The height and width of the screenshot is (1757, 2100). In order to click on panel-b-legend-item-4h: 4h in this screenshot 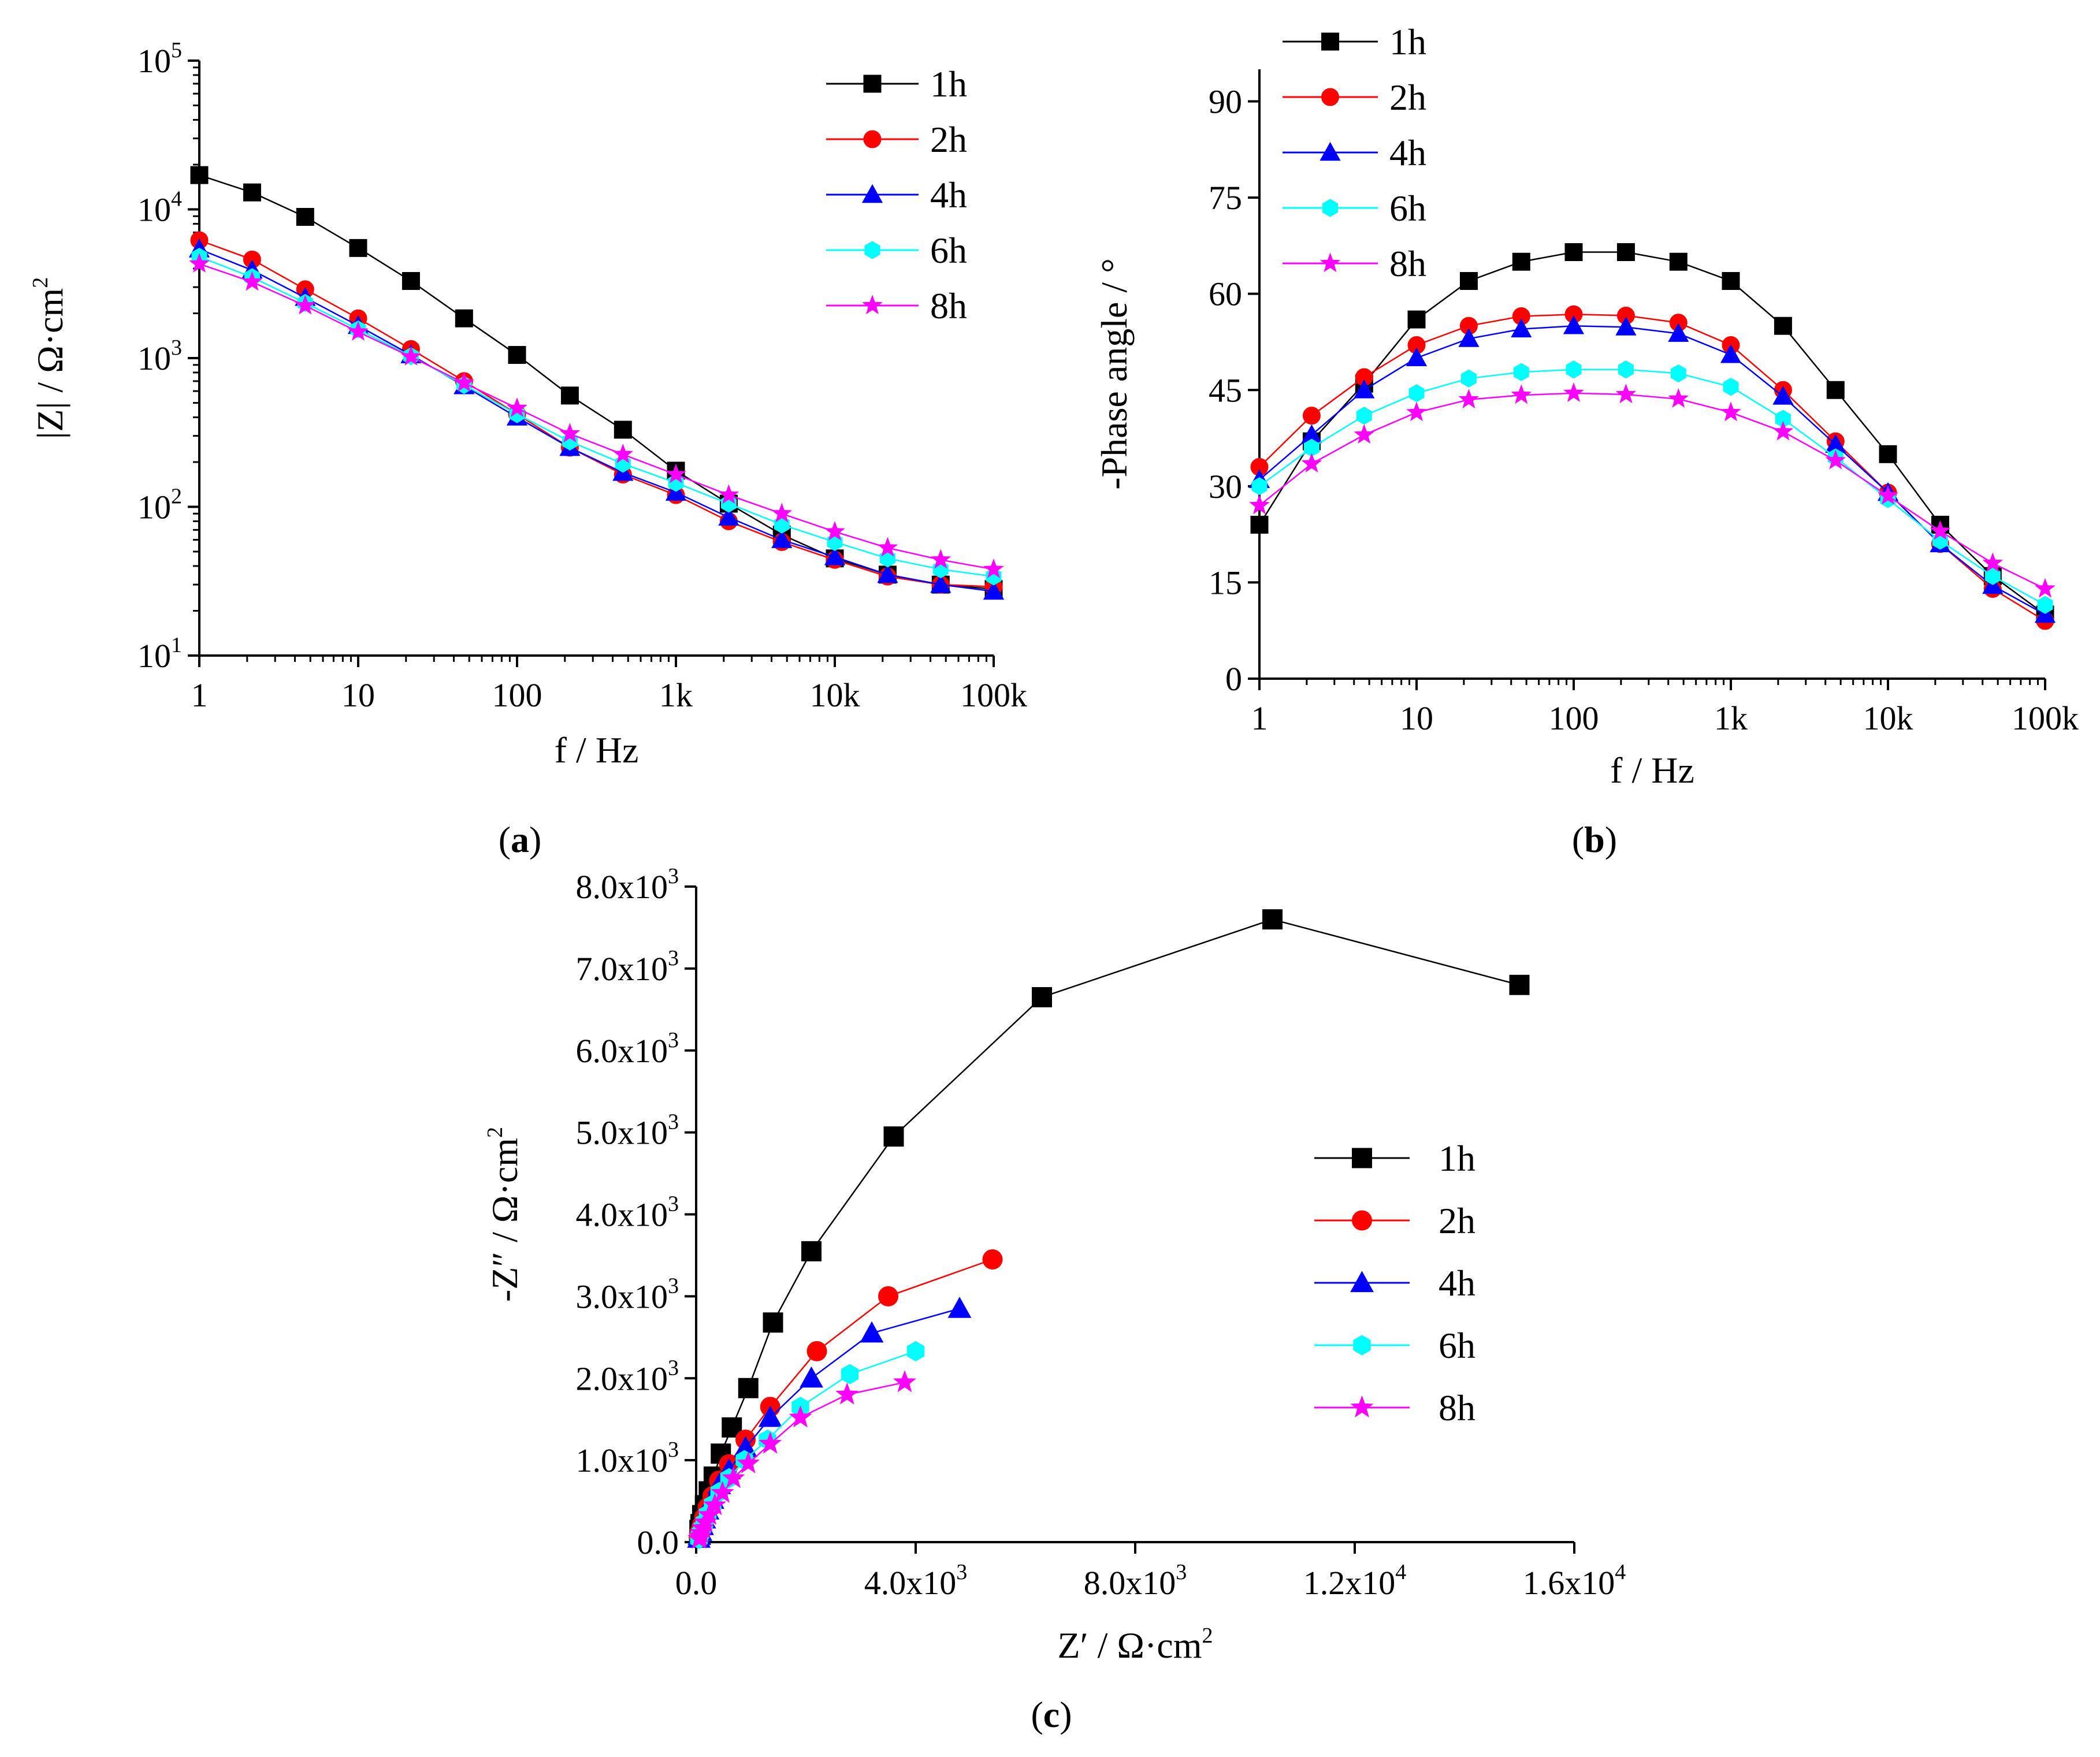, I will do `click(1355, 152)`.